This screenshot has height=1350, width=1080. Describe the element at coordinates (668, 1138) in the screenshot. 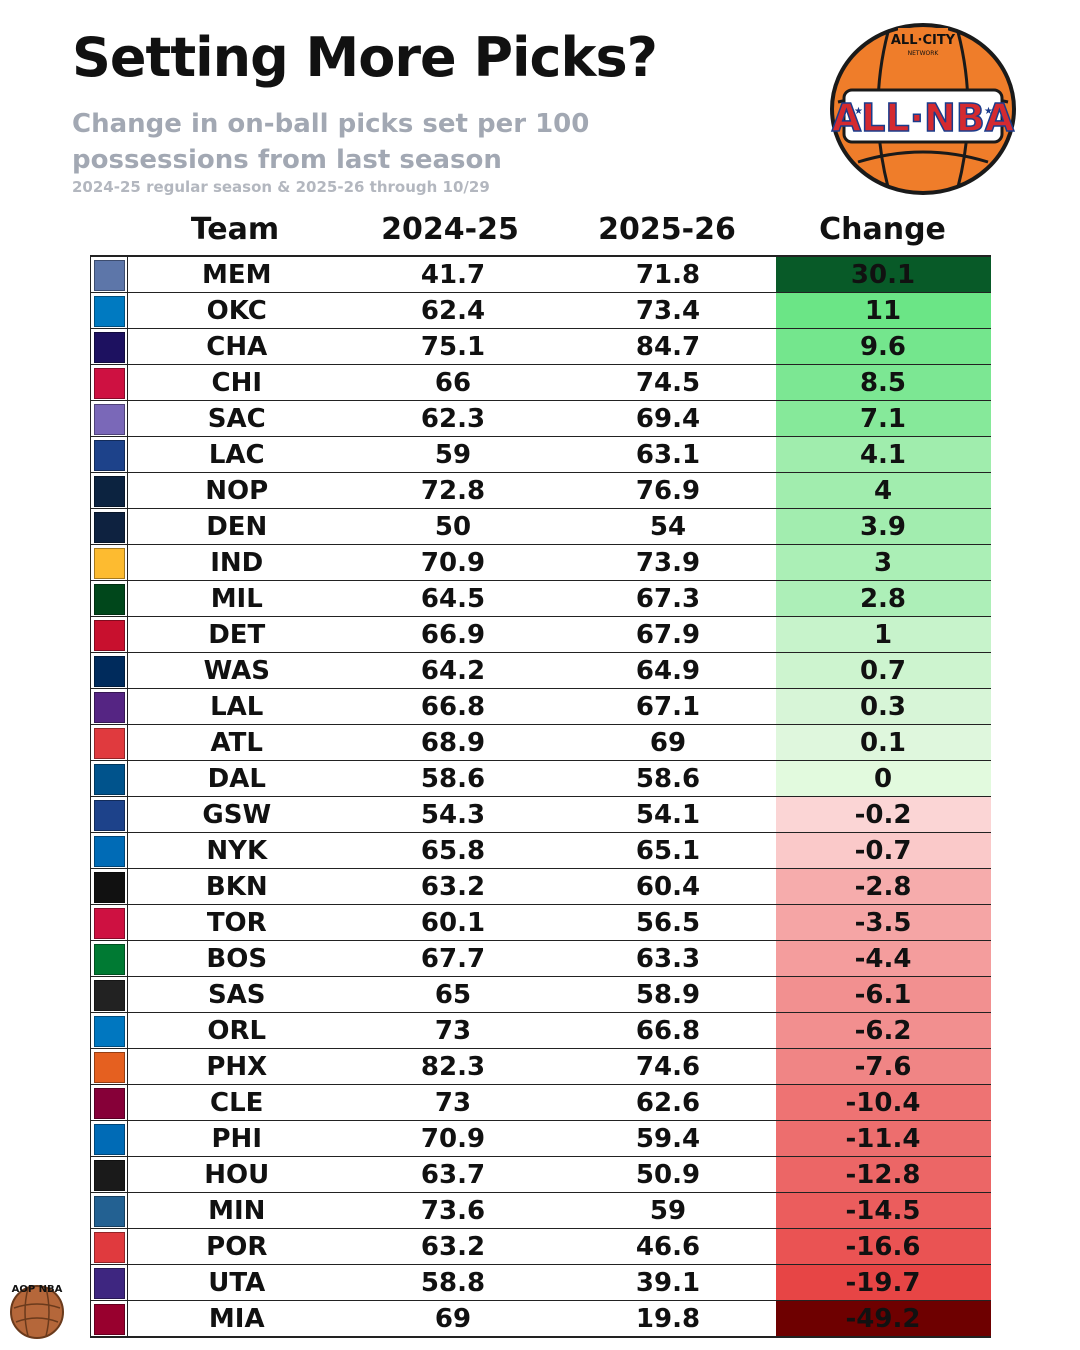

I see `value-2025-26: 59.4` at that location.